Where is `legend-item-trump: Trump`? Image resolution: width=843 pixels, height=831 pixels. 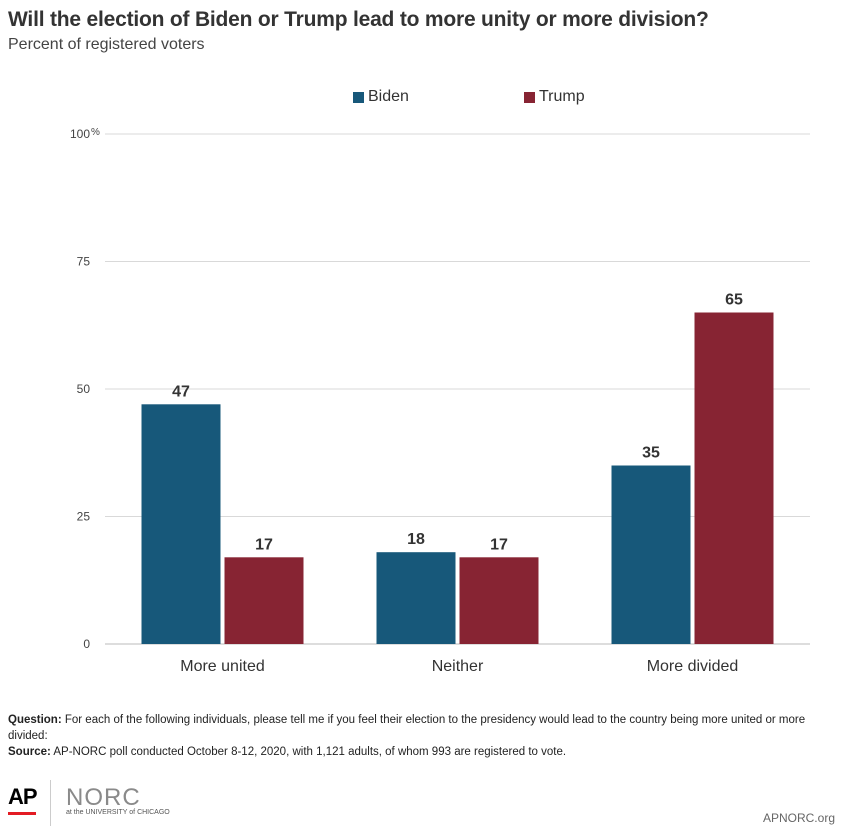
legend-item-trump: Trump is located at coordinates (554, 97).